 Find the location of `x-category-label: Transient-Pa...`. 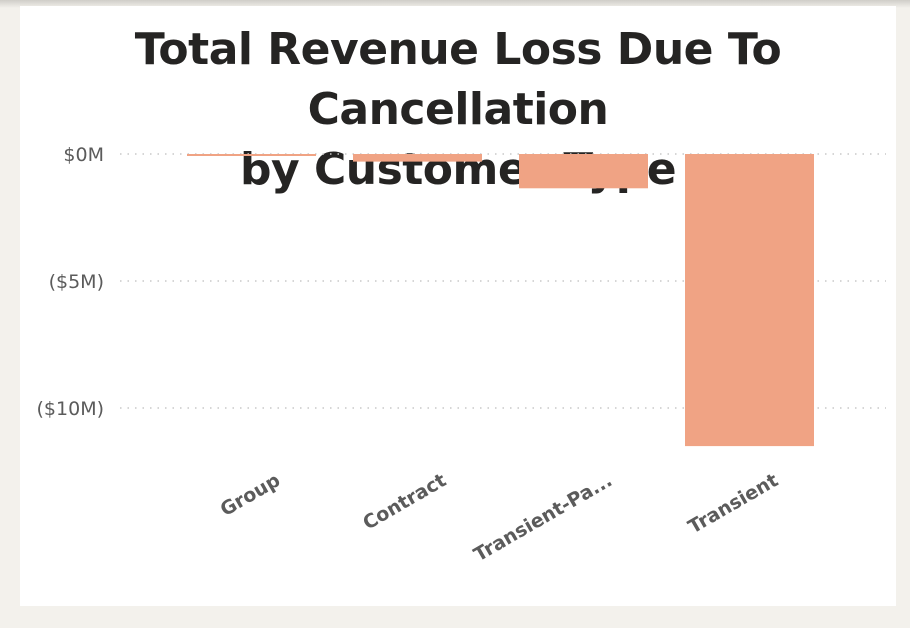

x-category-label: Transient-Pa... is located at coordinates (543, 517).